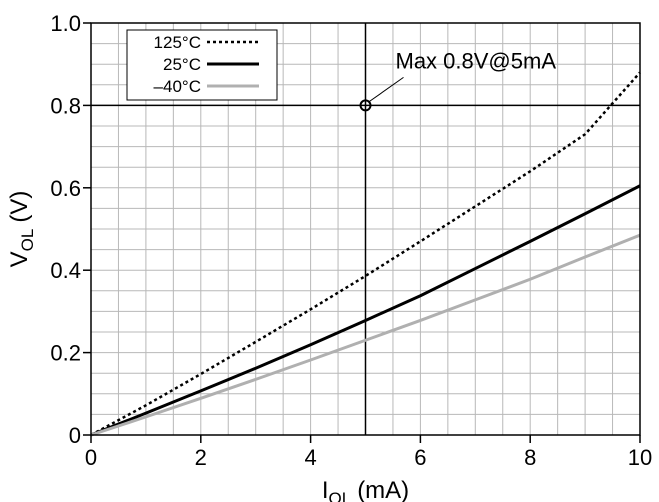  I want to click on x-axis-label-unit: (mA), so click(383, 489).